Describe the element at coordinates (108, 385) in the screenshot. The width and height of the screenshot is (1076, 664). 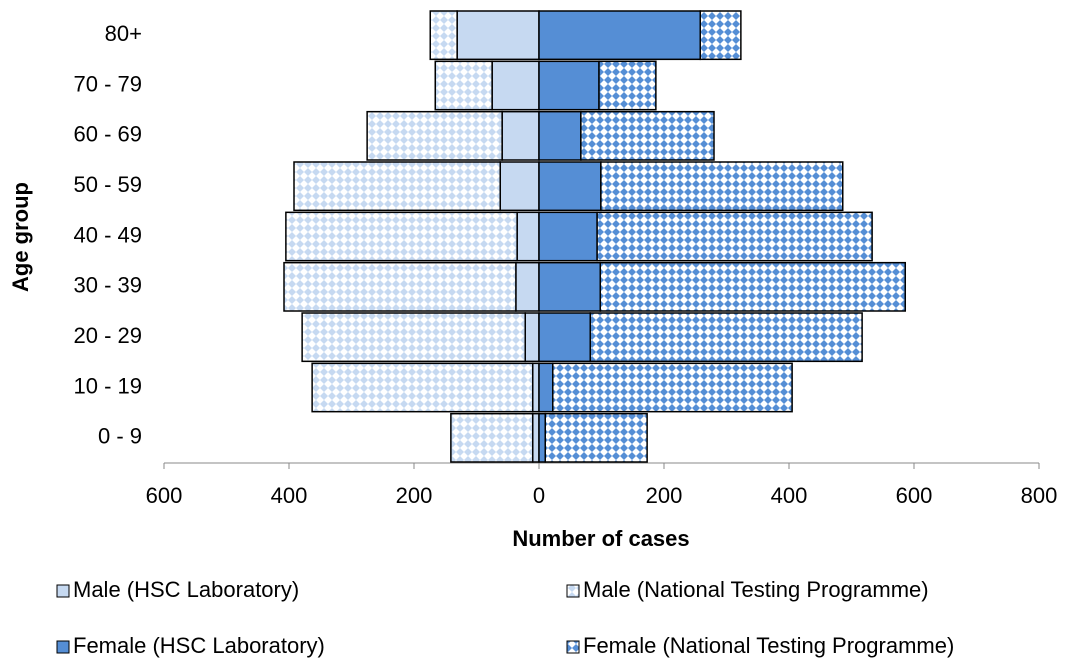
I see `y-tick-label: 10 - 19` at that location.